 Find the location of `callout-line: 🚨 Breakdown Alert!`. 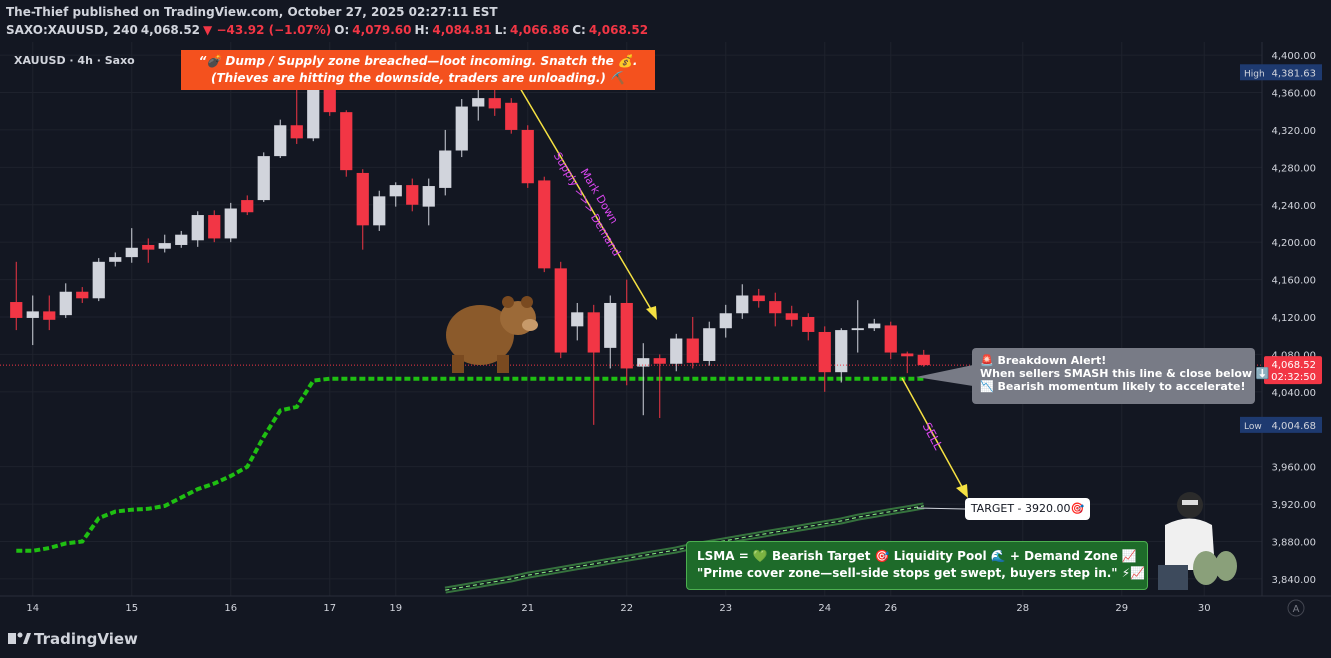

callout-line: 🚨 Breakdown Alert! is located at coordinates (1043, 360).